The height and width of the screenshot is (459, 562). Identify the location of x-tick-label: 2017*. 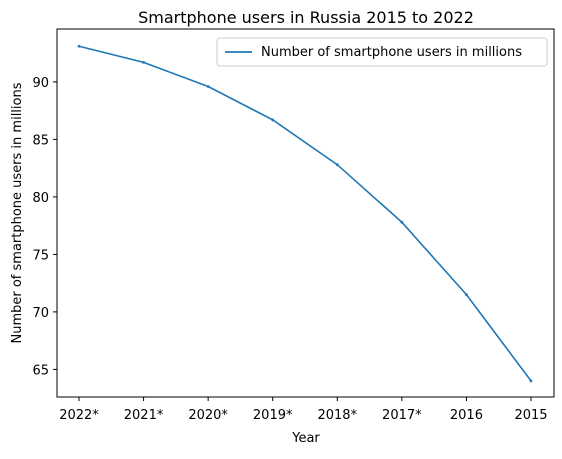
(402, 415).